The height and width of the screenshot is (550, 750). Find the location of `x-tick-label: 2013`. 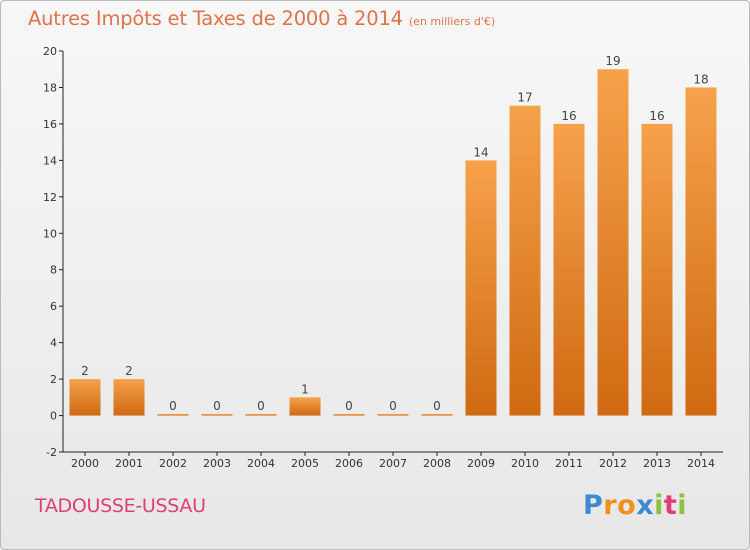

x-tick-label: 2013 is located at coordinates (657, 463).